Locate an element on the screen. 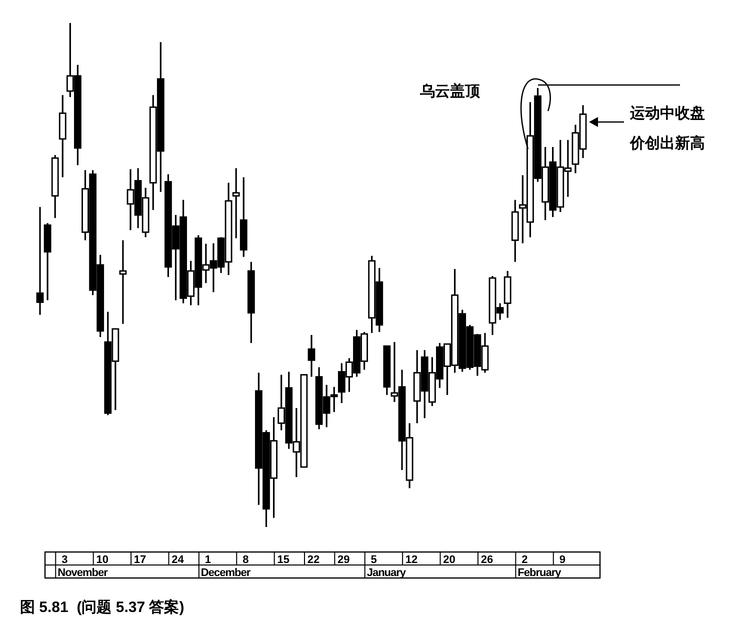 This screenshot has width=755, height=638. x-tick-label: 1 is located at coordinates (207, 560).